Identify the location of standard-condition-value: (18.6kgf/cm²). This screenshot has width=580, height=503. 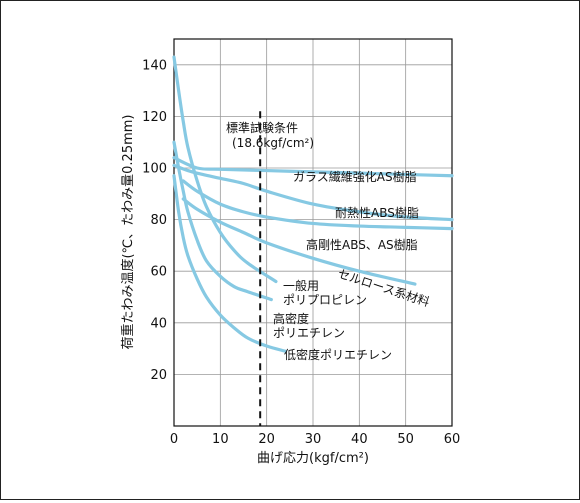
(273, 143).